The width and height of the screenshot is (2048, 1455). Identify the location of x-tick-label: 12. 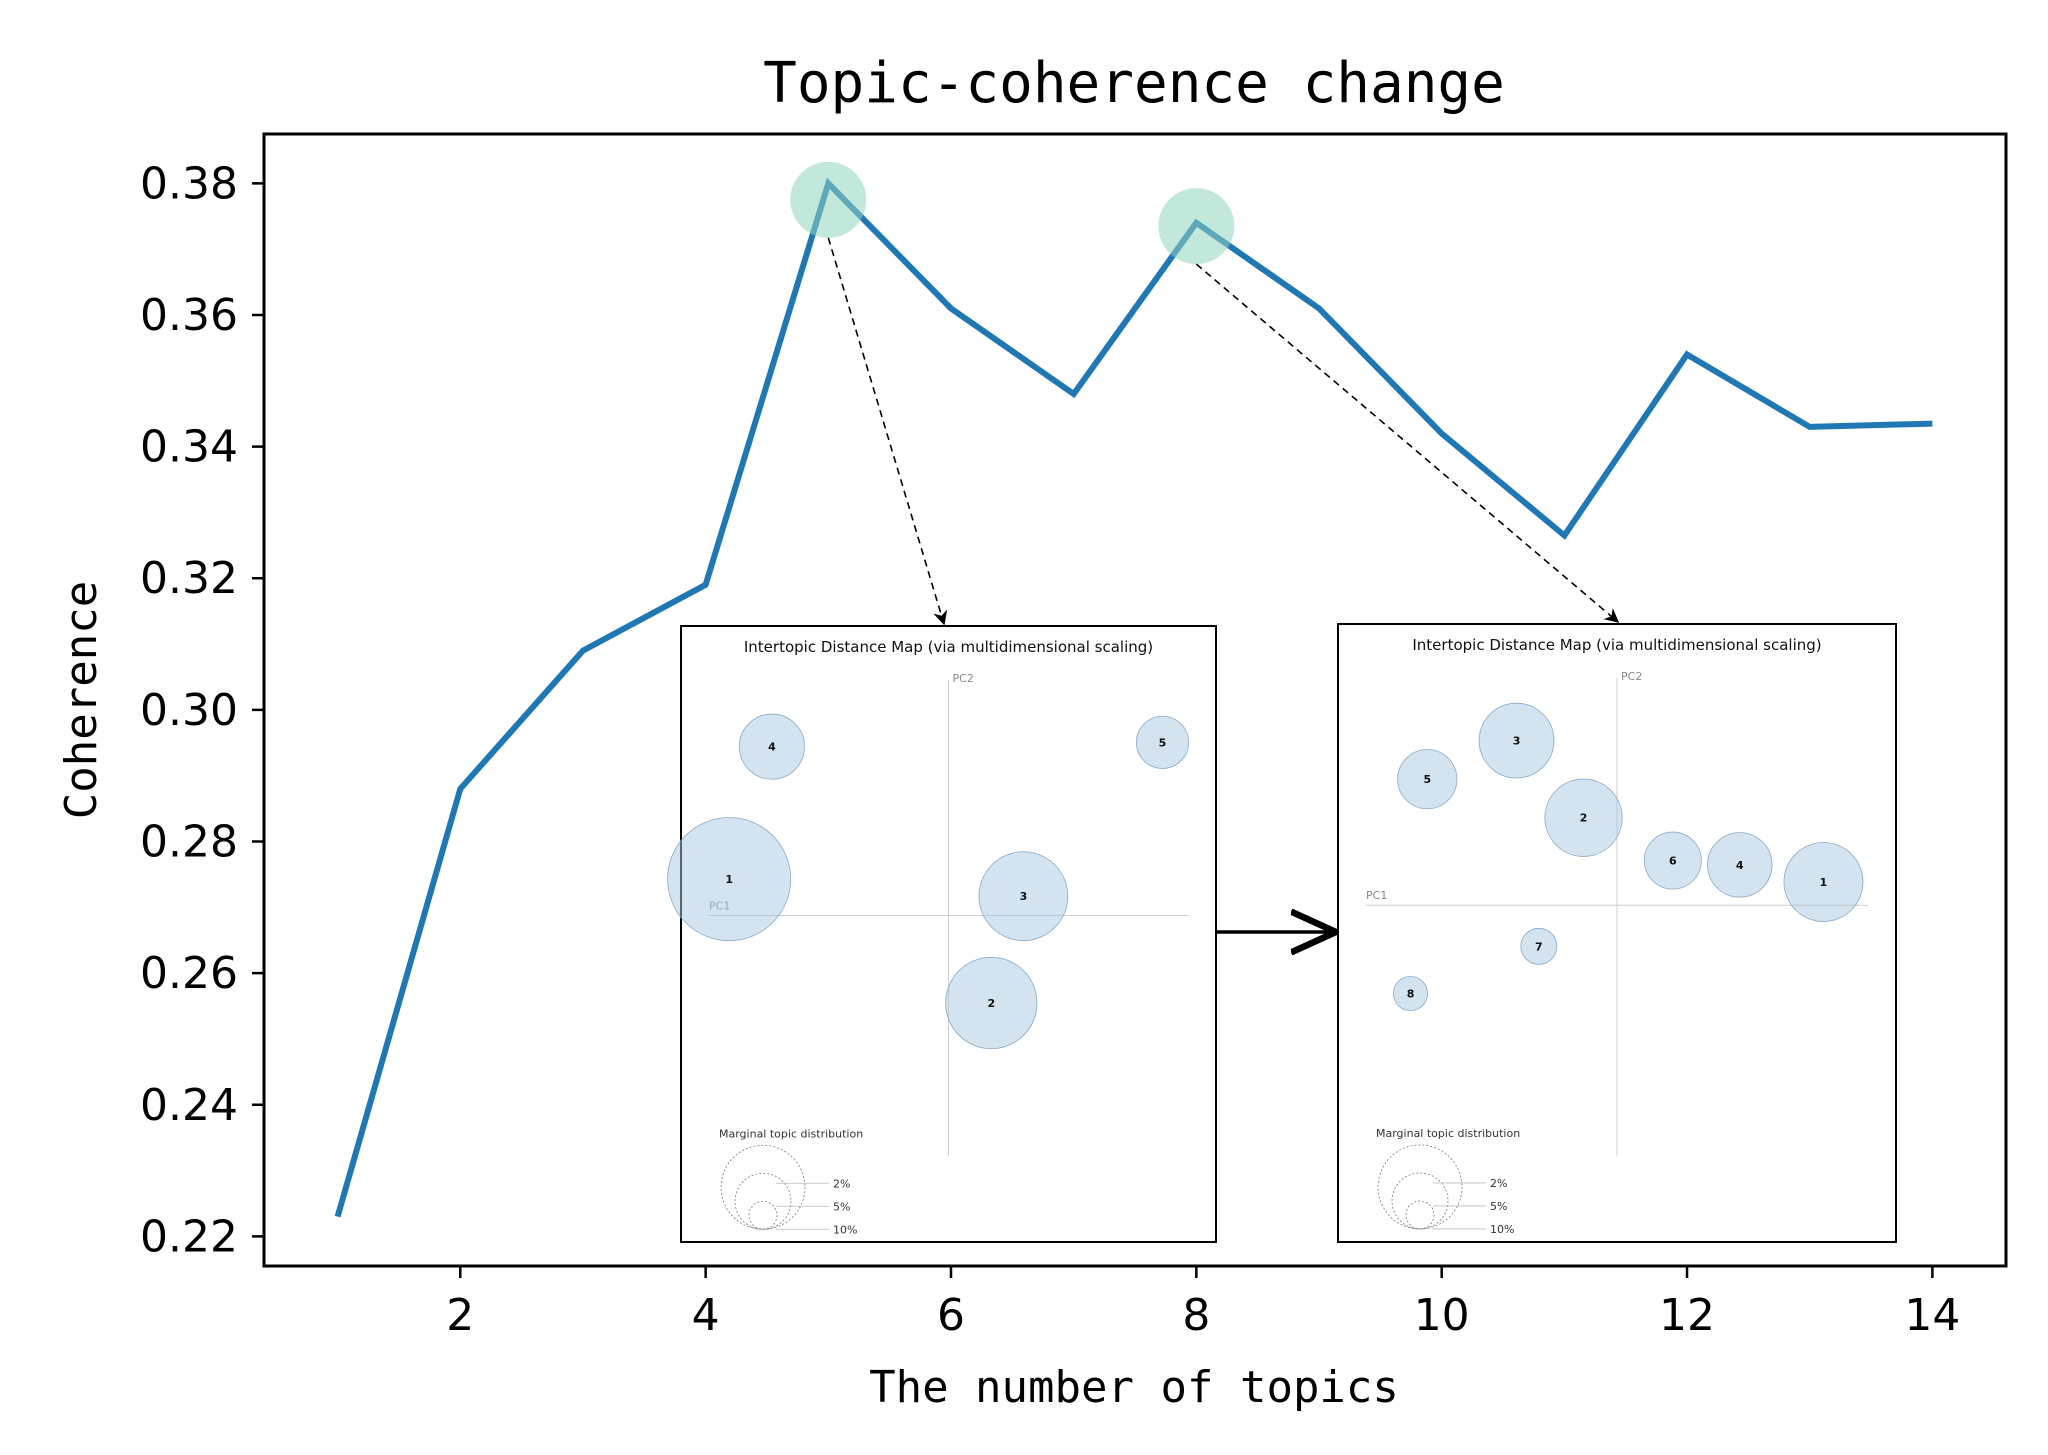
(1687, 1315).